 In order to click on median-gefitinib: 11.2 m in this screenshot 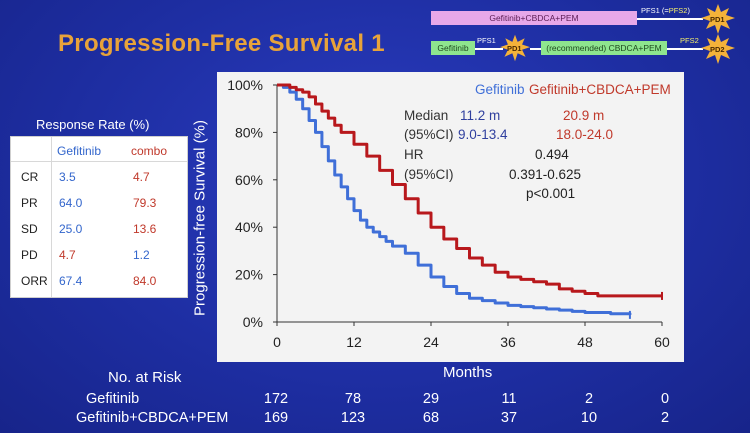, I will do `click(480, 115)`.